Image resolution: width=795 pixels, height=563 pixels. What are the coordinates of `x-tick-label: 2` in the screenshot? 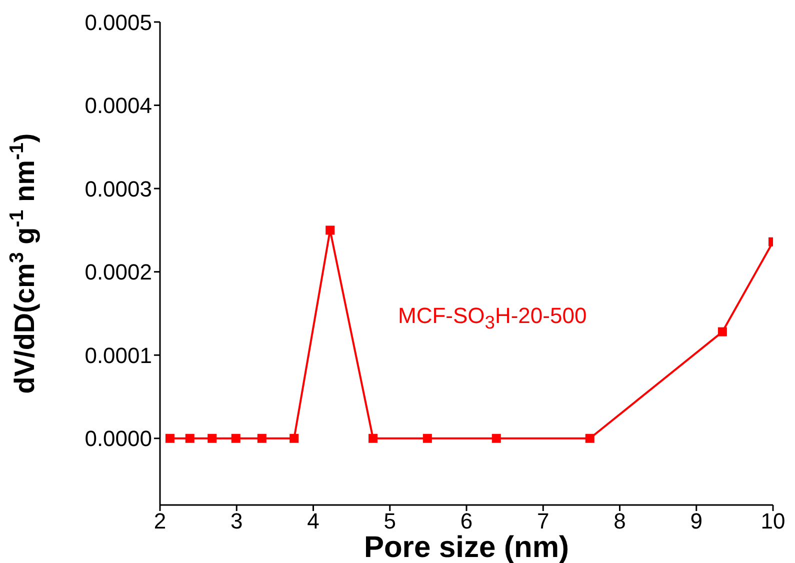 It's located at (160, 521).